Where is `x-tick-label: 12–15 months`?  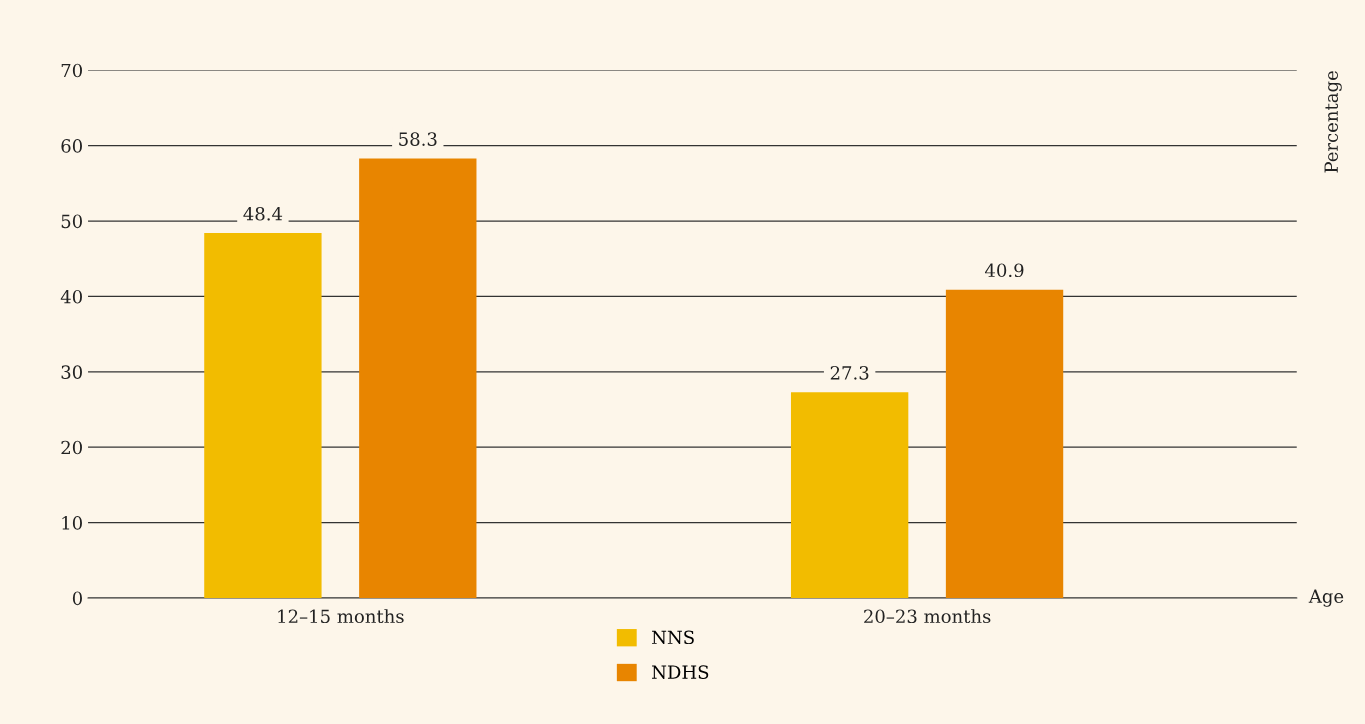
x-tick-label: 12–15 months is located at coordinates (341, 616).